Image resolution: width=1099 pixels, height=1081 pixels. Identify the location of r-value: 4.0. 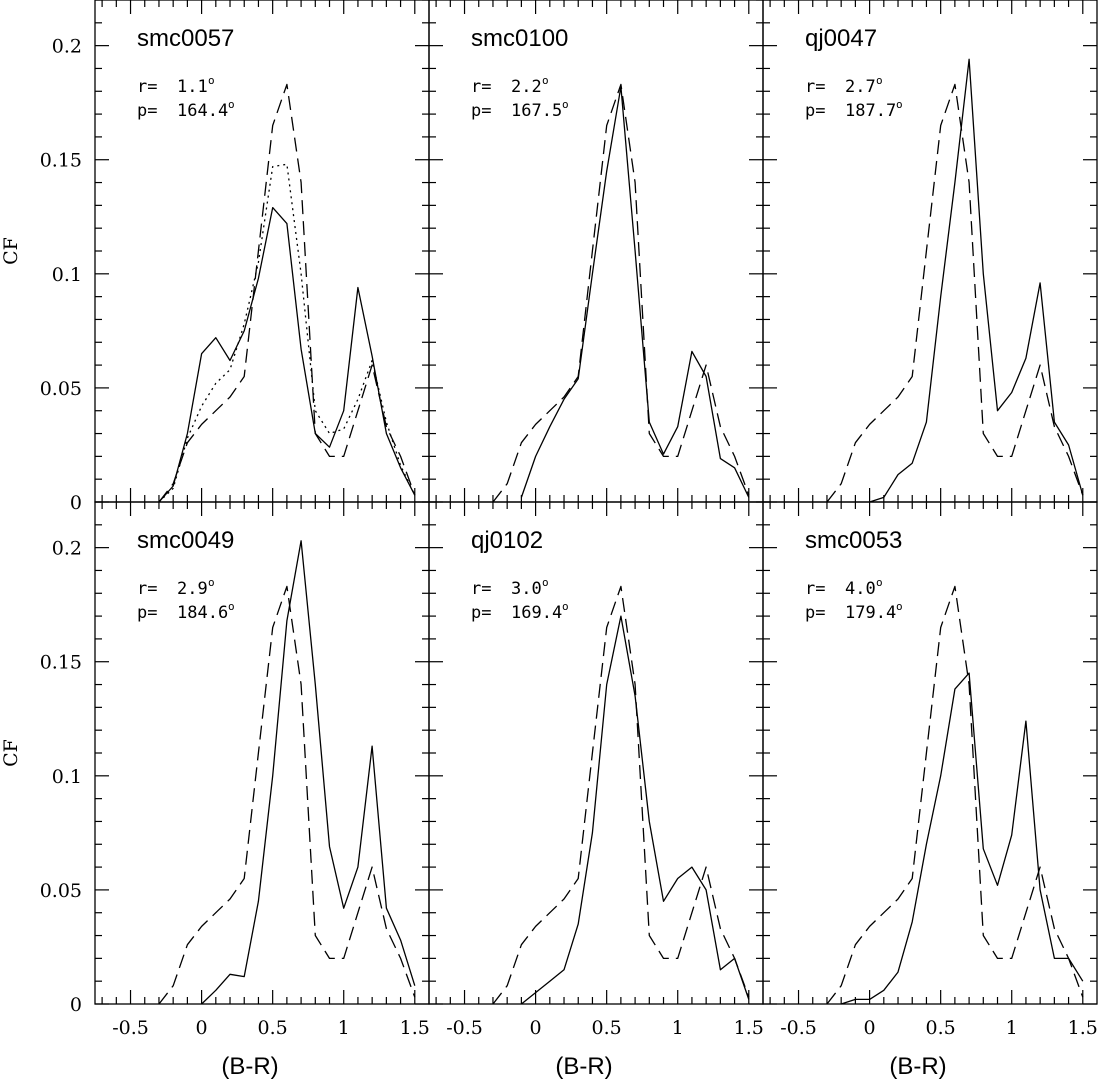
(860, 589).